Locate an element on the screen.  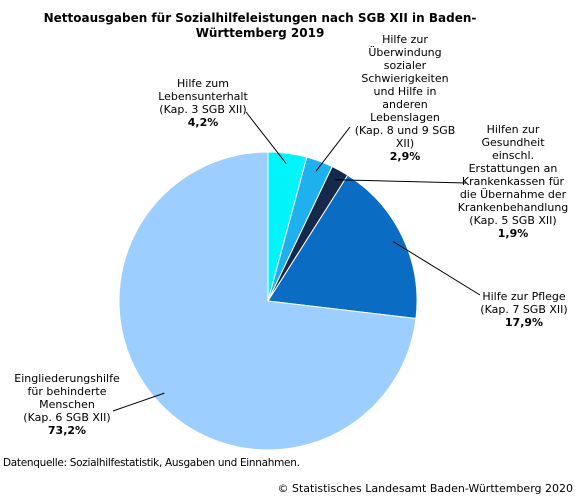
slice-label-line: Hilfe zur is located at coordinates (405, 39).